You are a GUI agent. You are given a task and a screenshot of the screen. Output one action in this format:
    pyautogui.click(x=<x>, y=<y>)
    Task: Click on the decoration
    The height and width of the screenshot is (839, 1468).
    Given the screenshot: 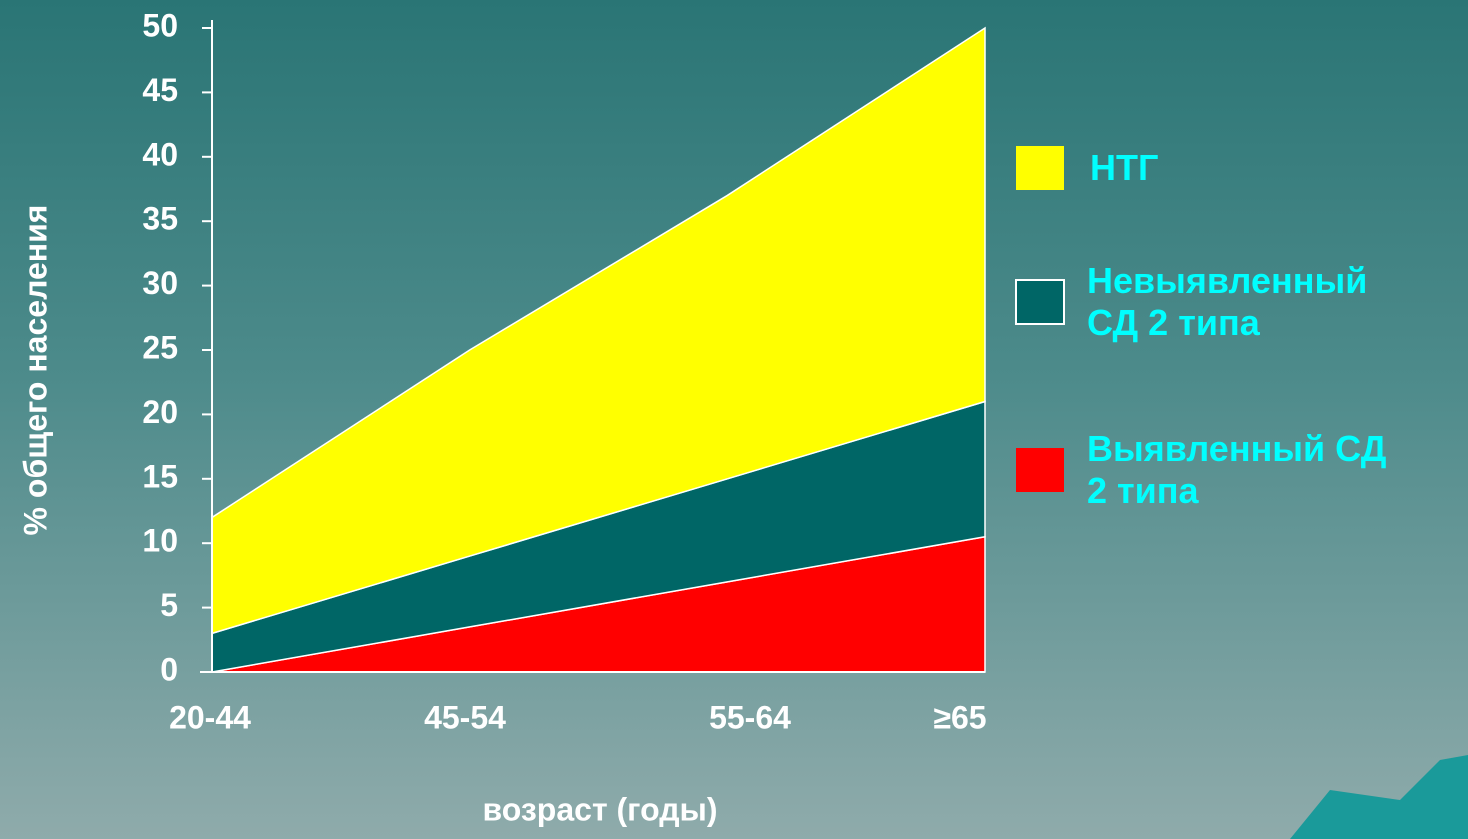 What is the action you would take?
    pyautogui.click(x=1379, y=797)
    